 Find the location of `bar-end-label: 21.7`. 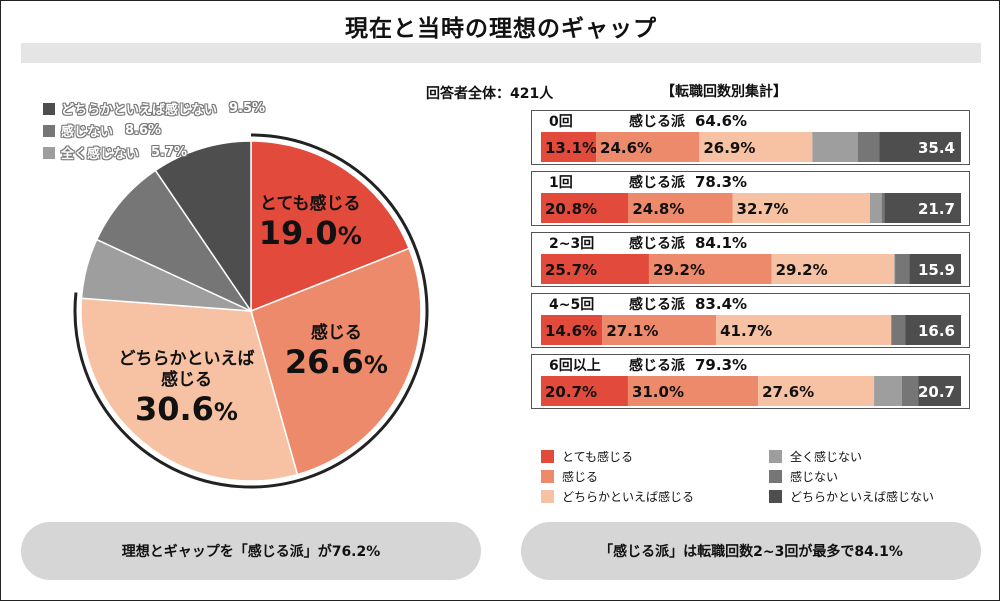

bar-end-label: 21.7 is located at coordinates (936, 209).